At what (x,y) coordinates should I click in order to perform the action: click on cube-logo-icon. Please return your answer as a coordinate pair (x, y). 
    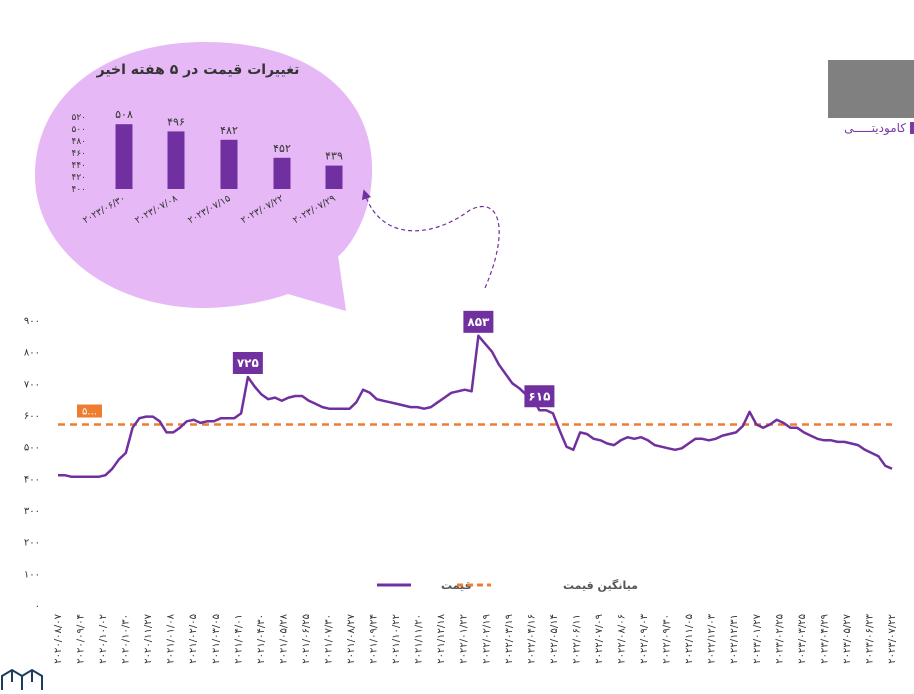
    Looking at the image, I should click on (21, 679).